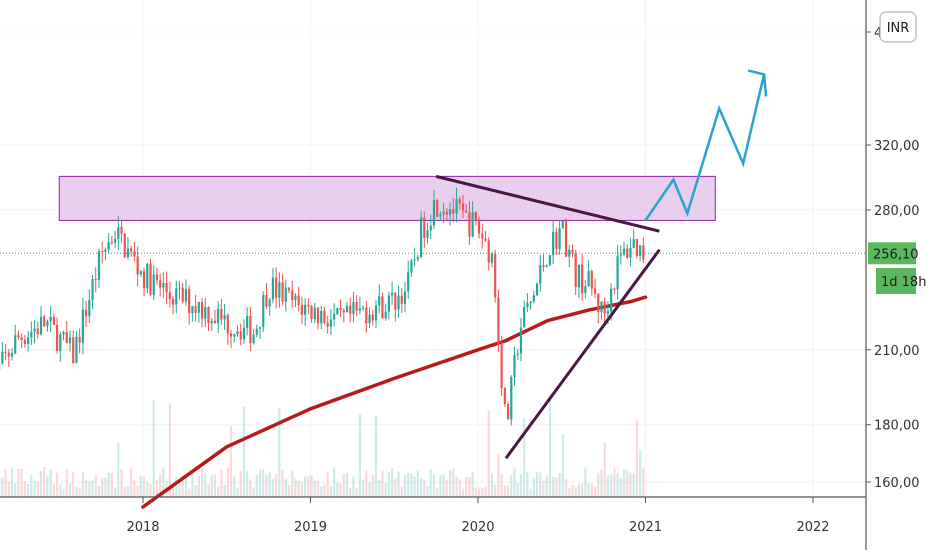 The image size is (932, 554). I want to click on x-tick-label: 2020, so click(477, 527).